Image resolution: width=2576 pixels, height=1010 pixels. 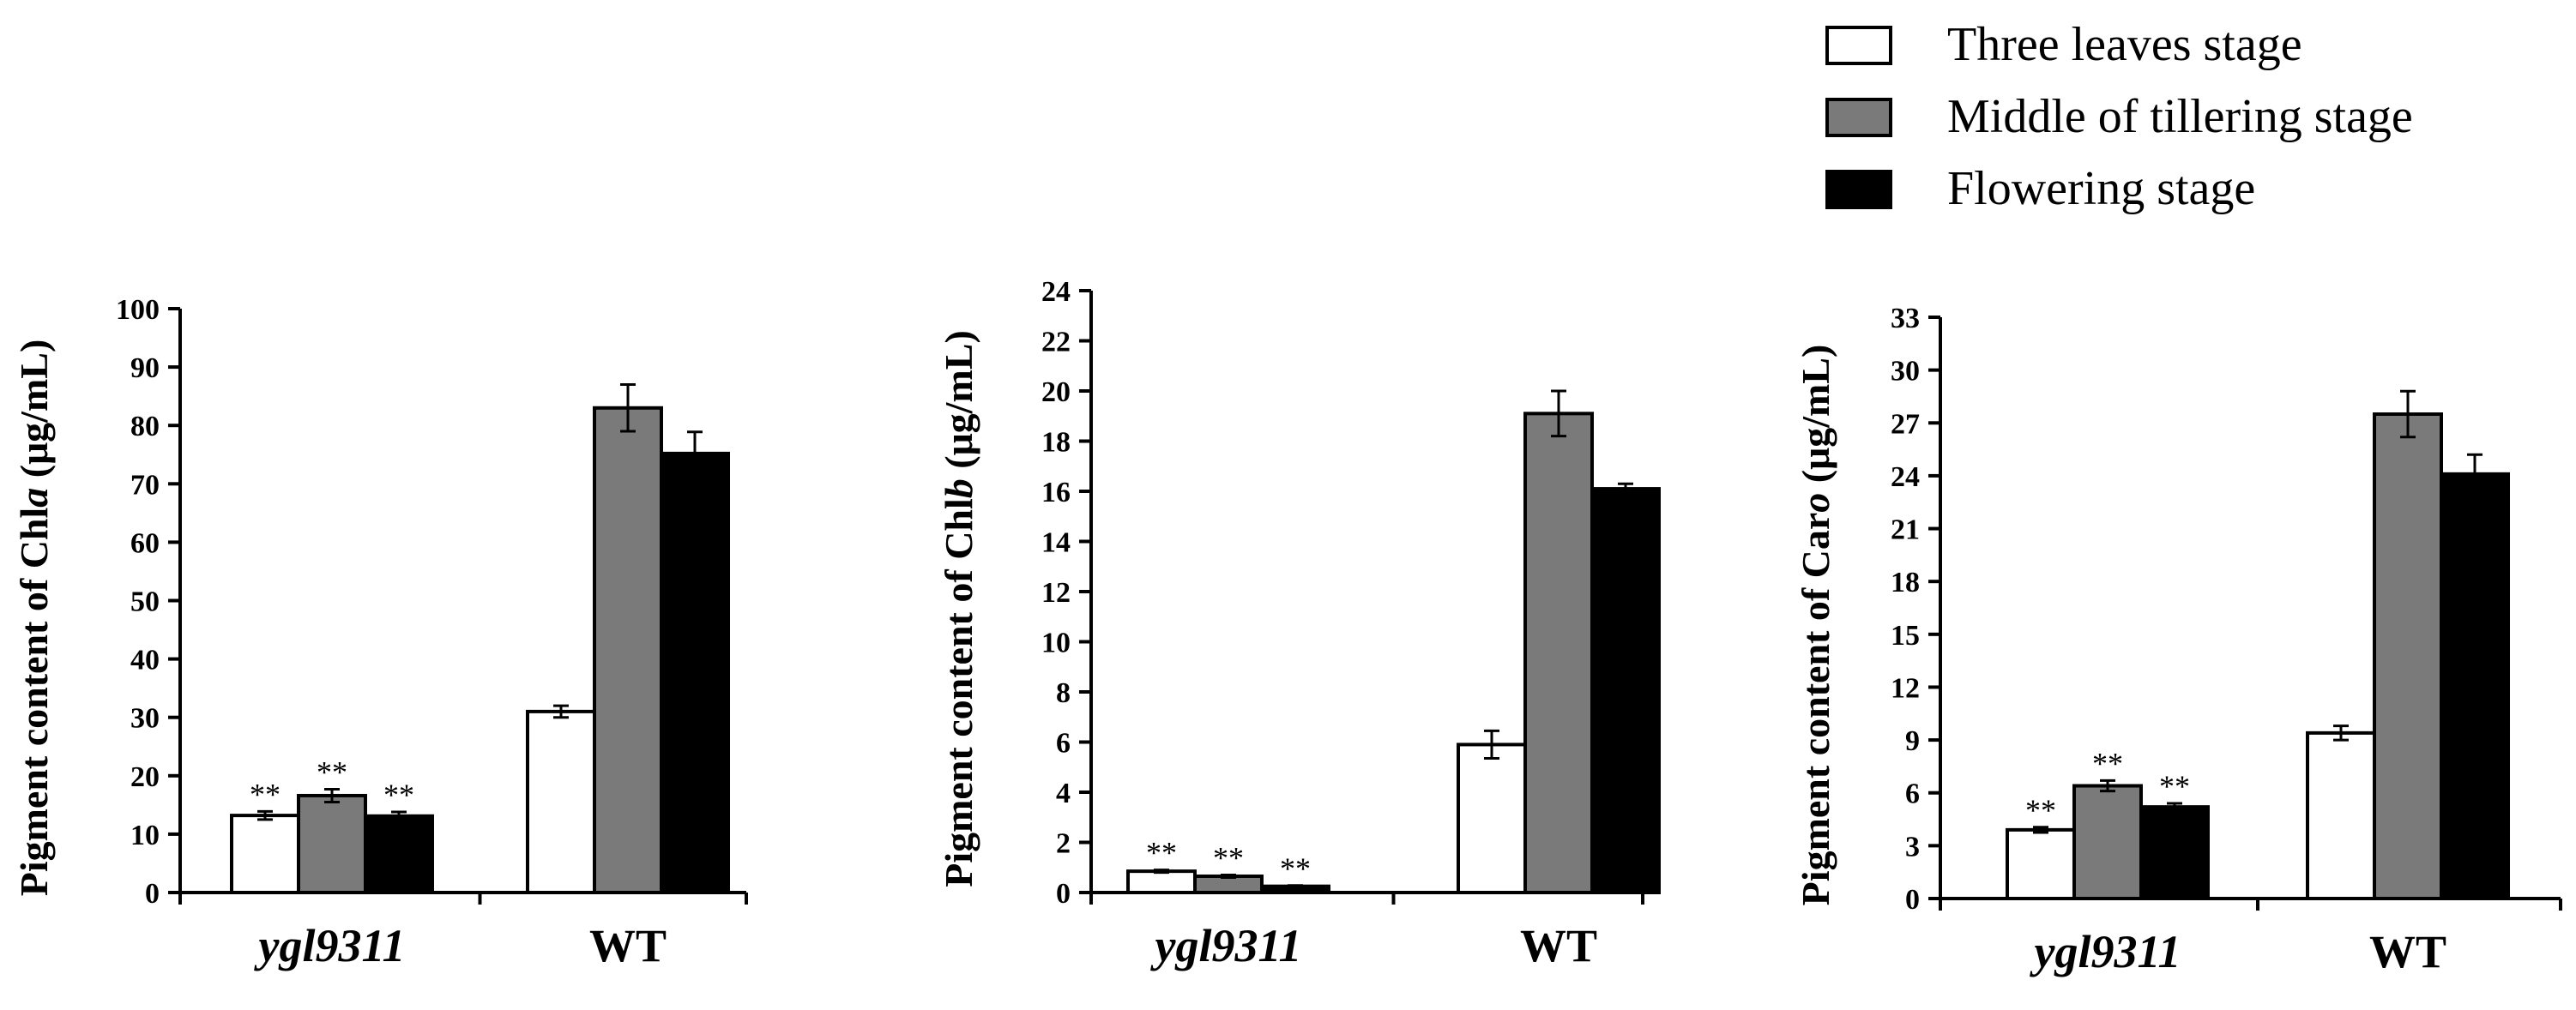 I want to click on y-tick-label: 15, so click(x=1905, y=636).